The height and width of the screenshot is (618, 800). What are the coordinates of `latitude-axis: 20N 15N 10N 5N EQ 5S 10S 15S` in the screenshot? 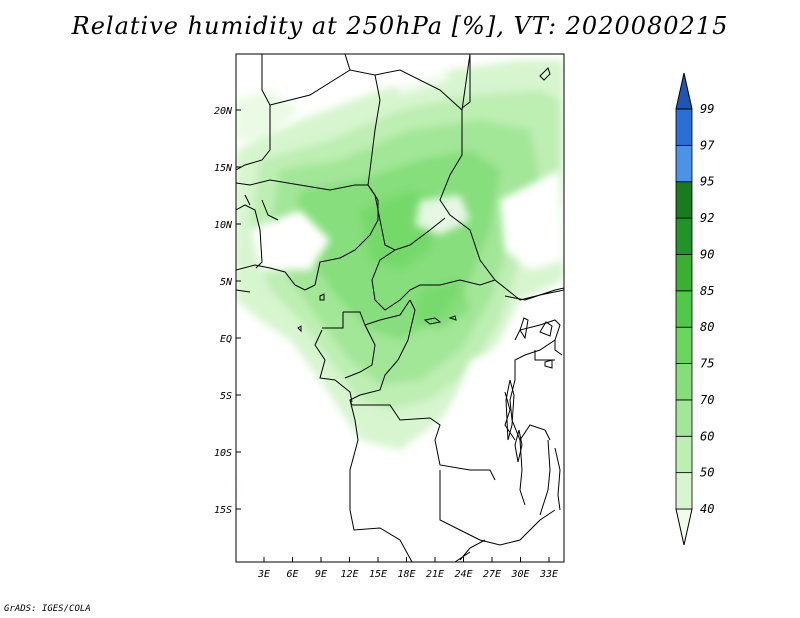 It's located at (227, 311).